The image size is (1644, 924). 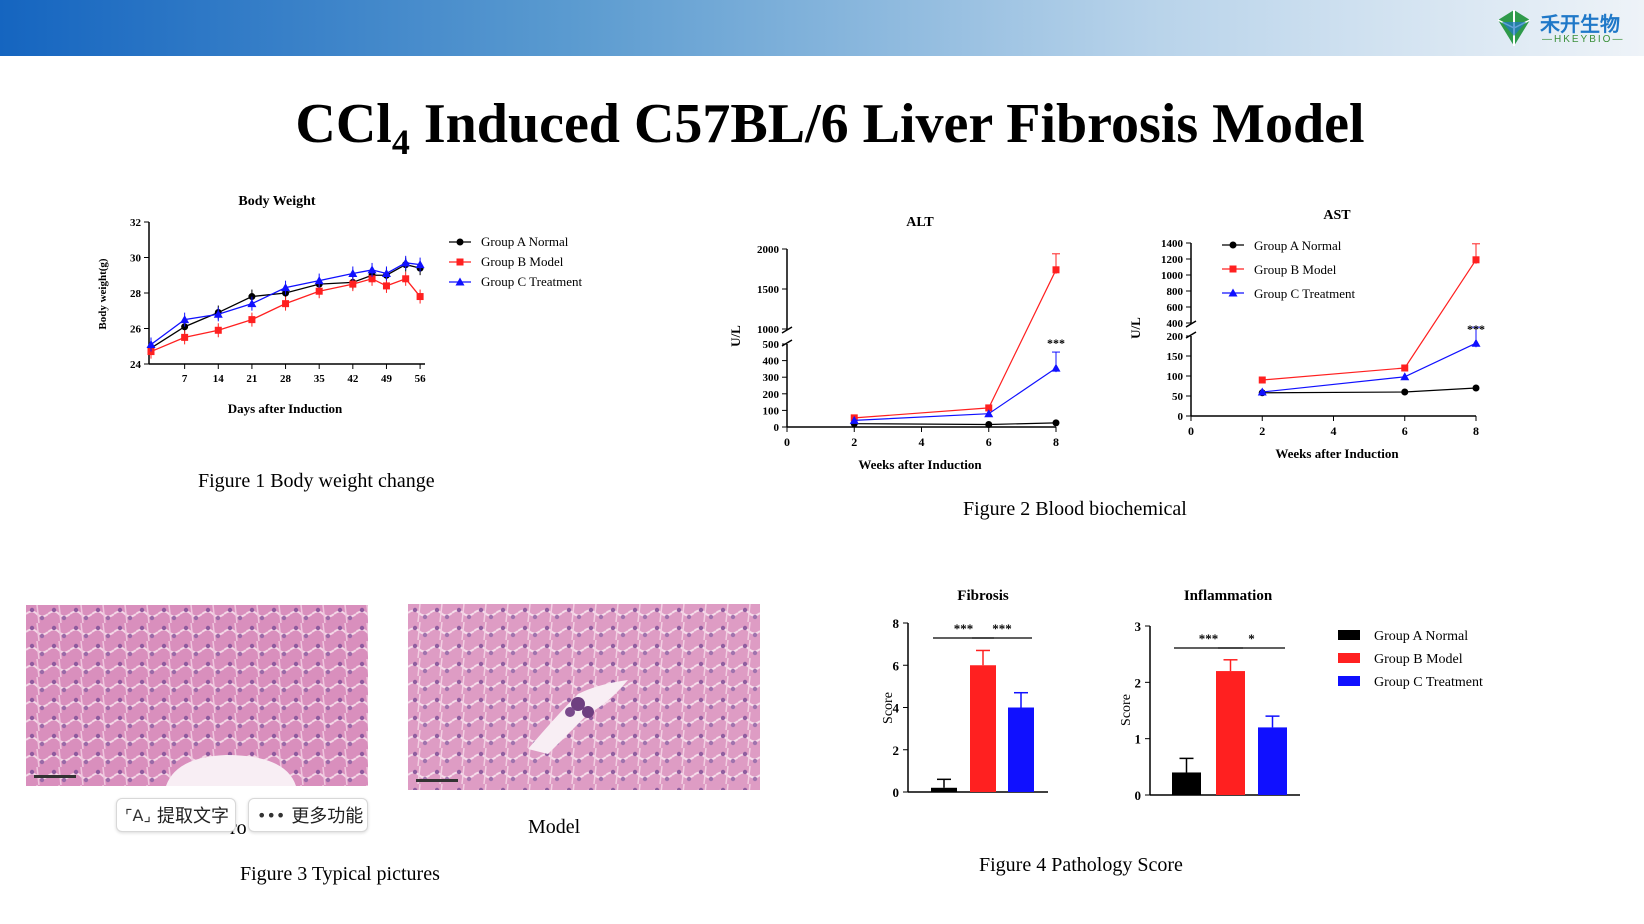 I want to click on chart-title: Body Weight, so click(x=276, y=201).